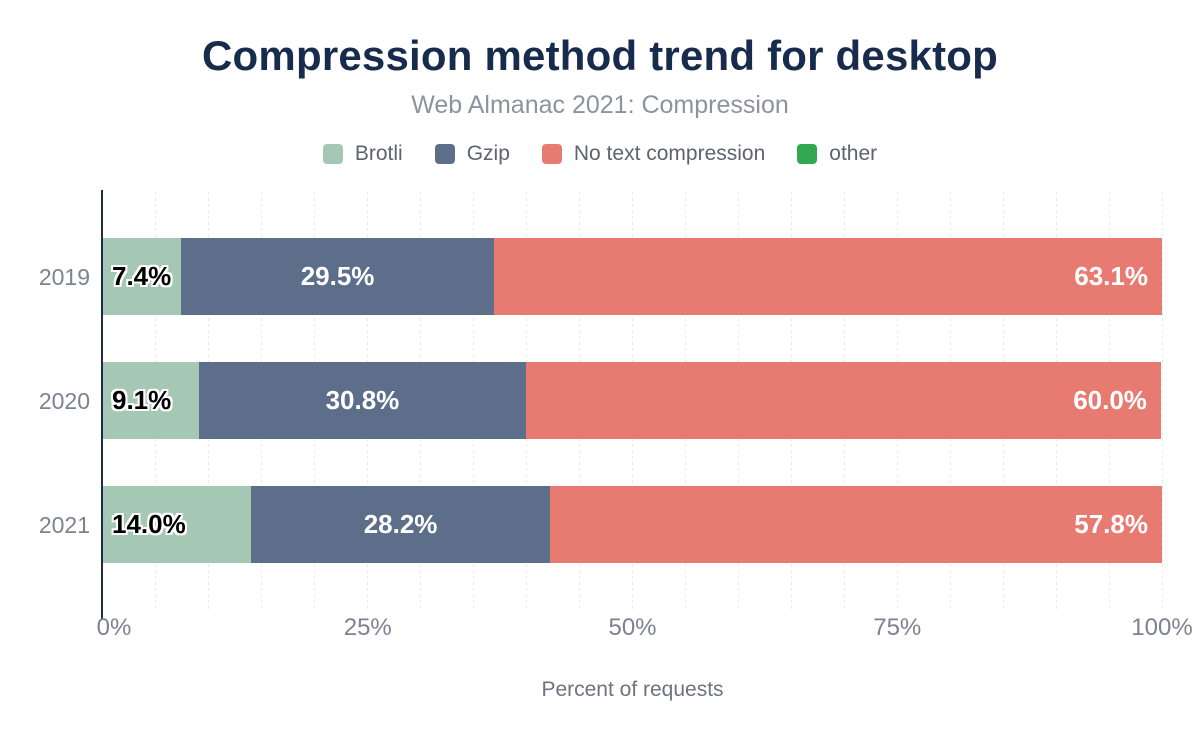 The image size is (1200, 742). I want to click on bar-segment-gzip-2021, so click(400, 524).